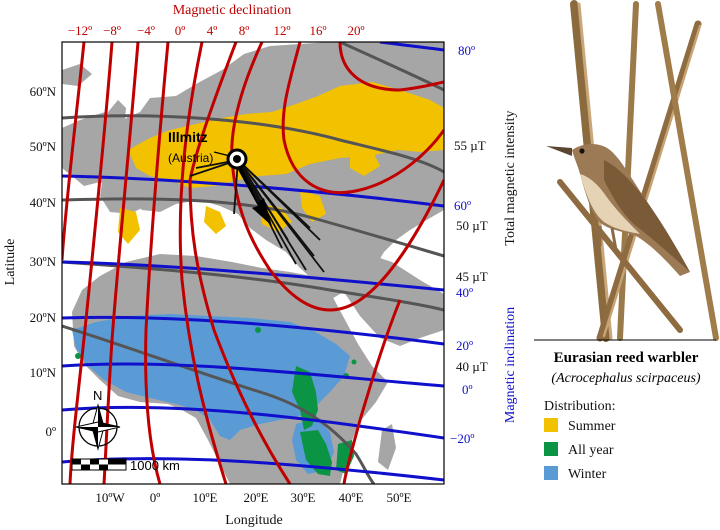 Image resolution: width=720 pixels, height=530 pixels. I want to click on latitude-tick-labels: 60ºN 50ºN 40ºN 30ºN 20ºN 10ºN 0º, so click(43, 261).